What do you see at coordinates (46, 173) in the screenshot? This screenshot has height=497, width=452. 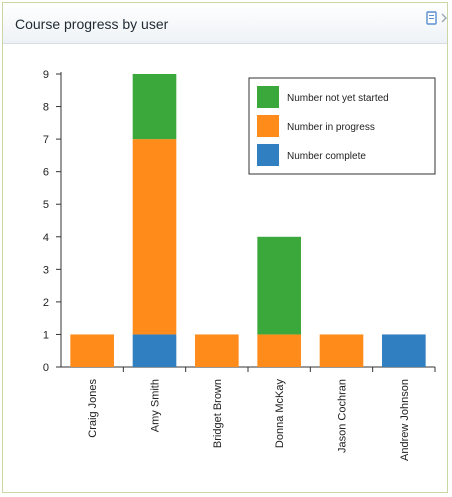 I see `y-tick-label: 6` at bounding box center [46, 173].